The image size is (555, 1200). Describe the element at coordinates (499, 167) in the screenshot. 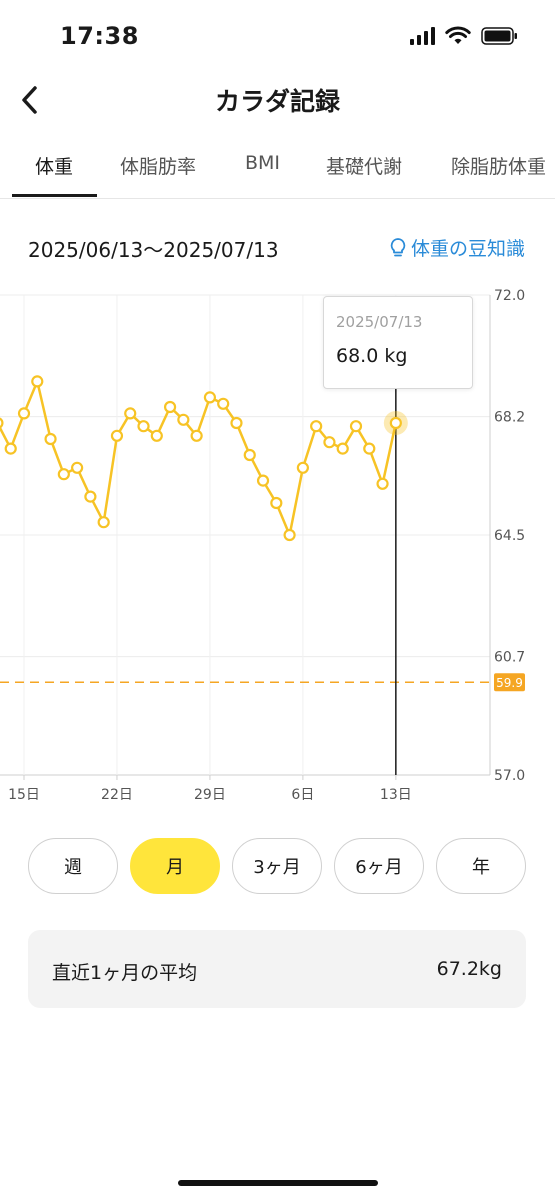

I see `tab-lean-body-mass: 除脂肪体重` at that location.